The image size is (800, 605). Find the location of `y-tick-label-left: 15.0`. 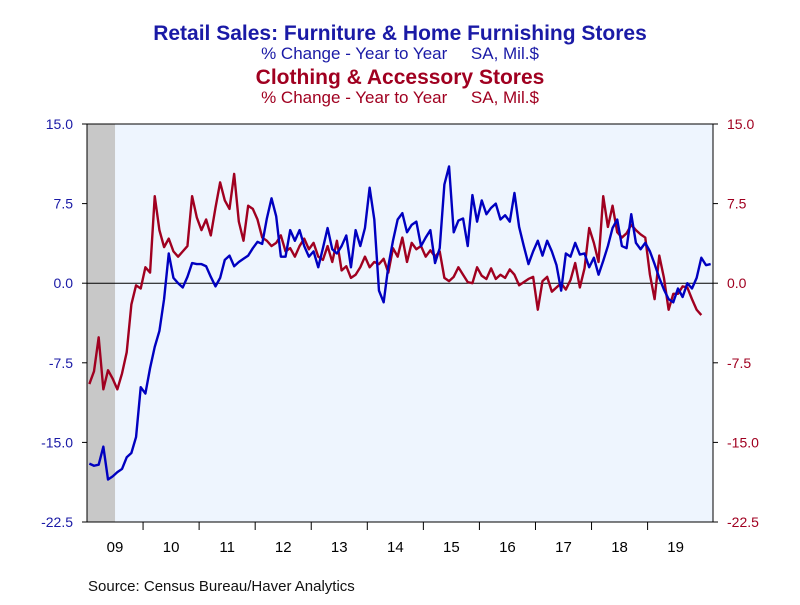

y-tick-label-left: 15.0 is located at coordinates (59, 124).